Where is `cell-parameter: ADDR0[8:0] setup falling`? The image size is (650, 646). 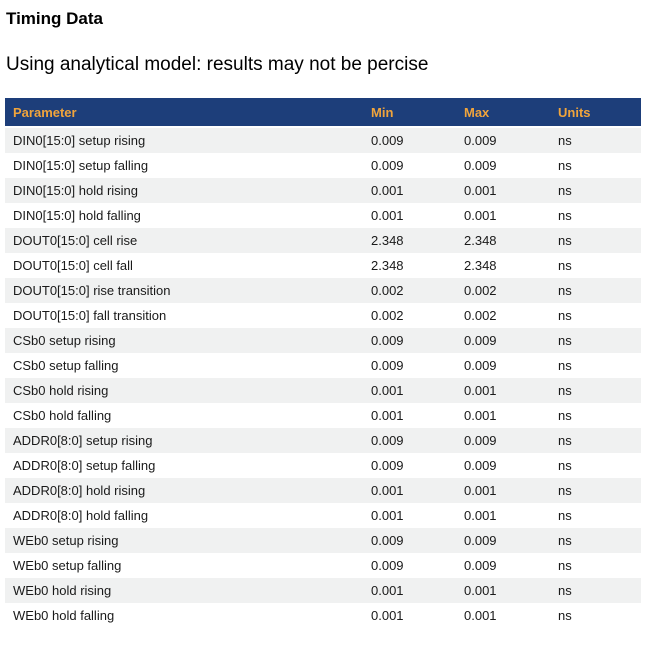
cell-parameter: ADDR0[8:0] setup falling is located at coordinates (184, 465).